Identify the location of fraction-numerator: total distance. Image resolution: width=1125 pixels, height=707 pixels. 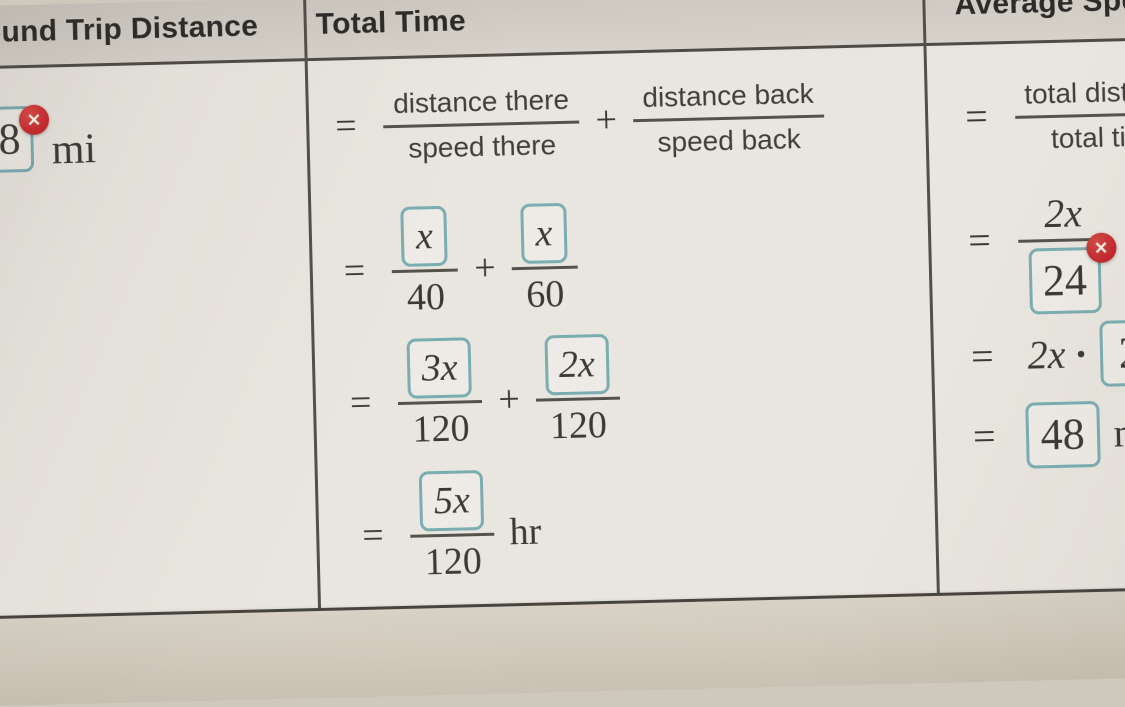
(1074, 92).